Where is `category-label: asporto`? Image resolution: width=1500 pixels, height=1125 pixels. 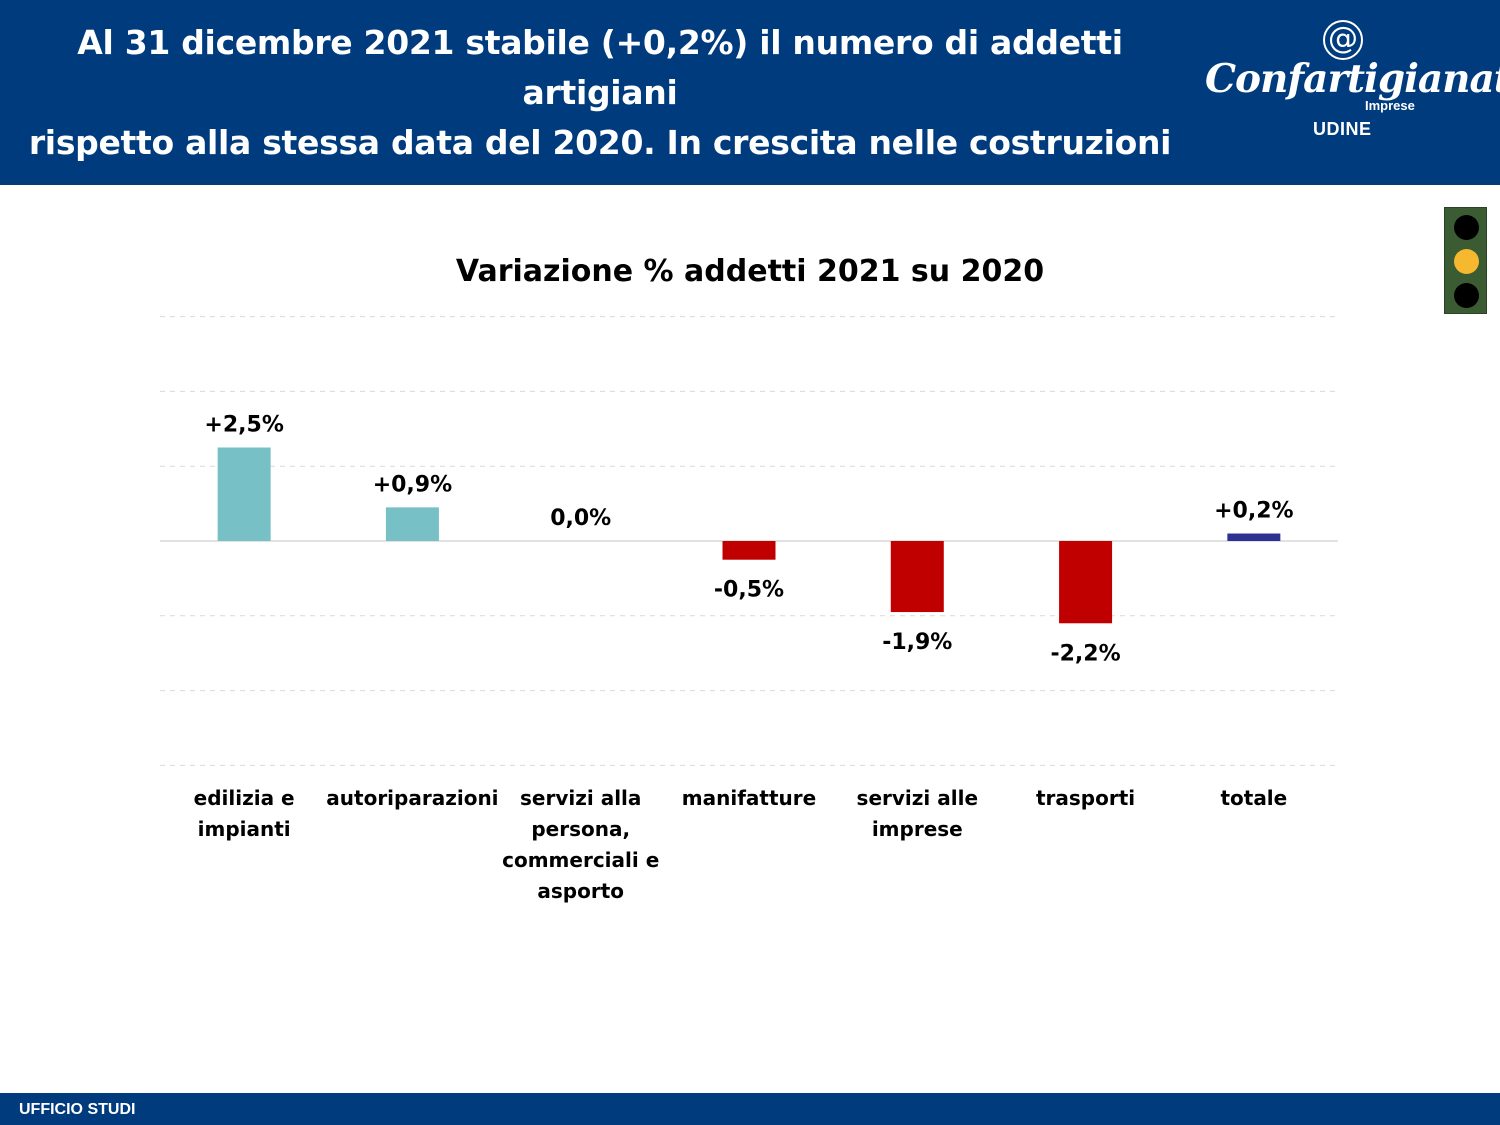
category-label: asporto is located at coordinates (580, 891).